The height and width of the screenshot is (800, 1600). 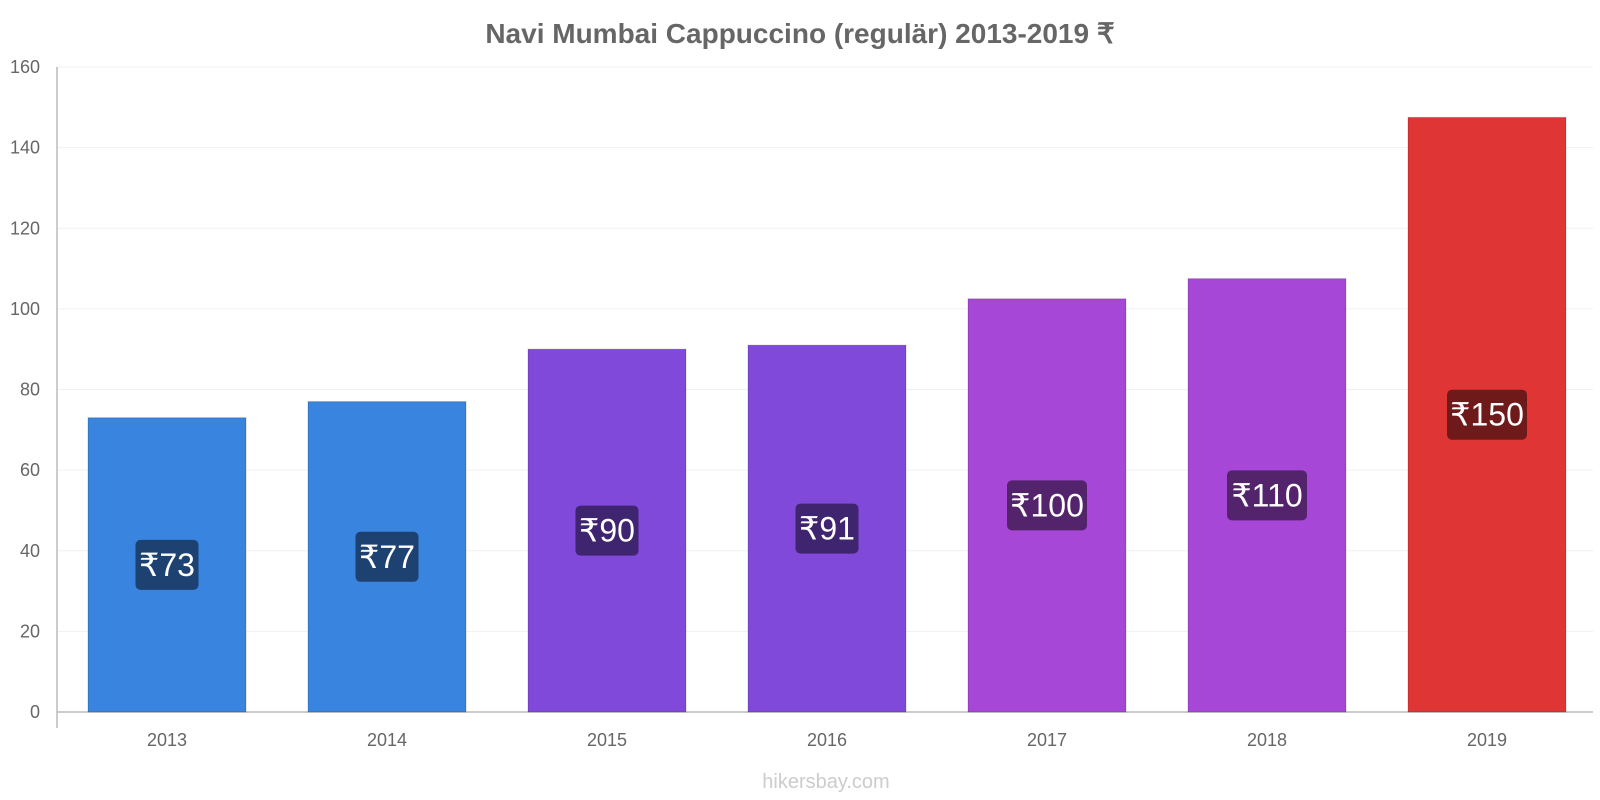 I want to click on y-tick-label: 160, so click(x=25, y=67).